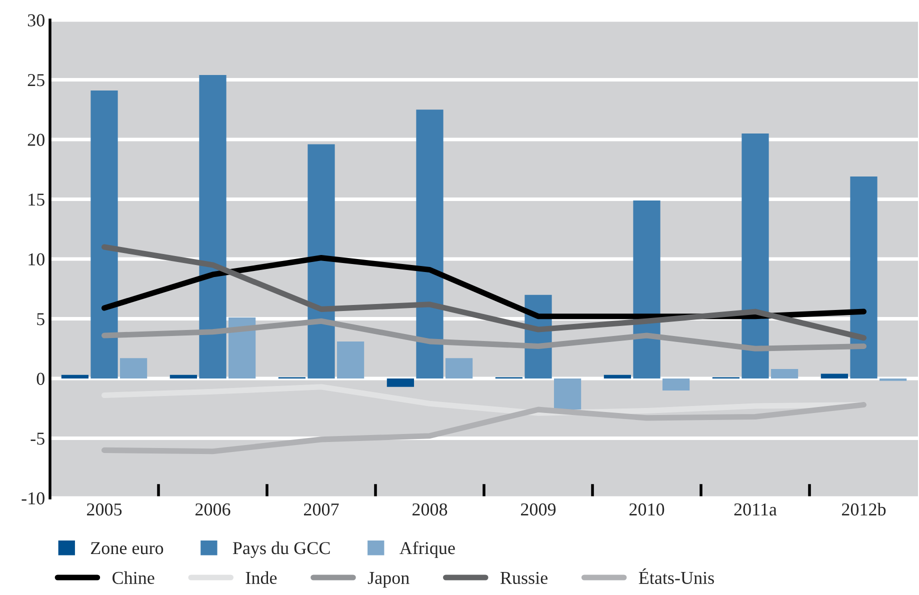 This screenshot has width=919, height=595. Describe the element at coordinates (646, 509) in the screenshot. I see `x-tick-label: 2010` at that location.